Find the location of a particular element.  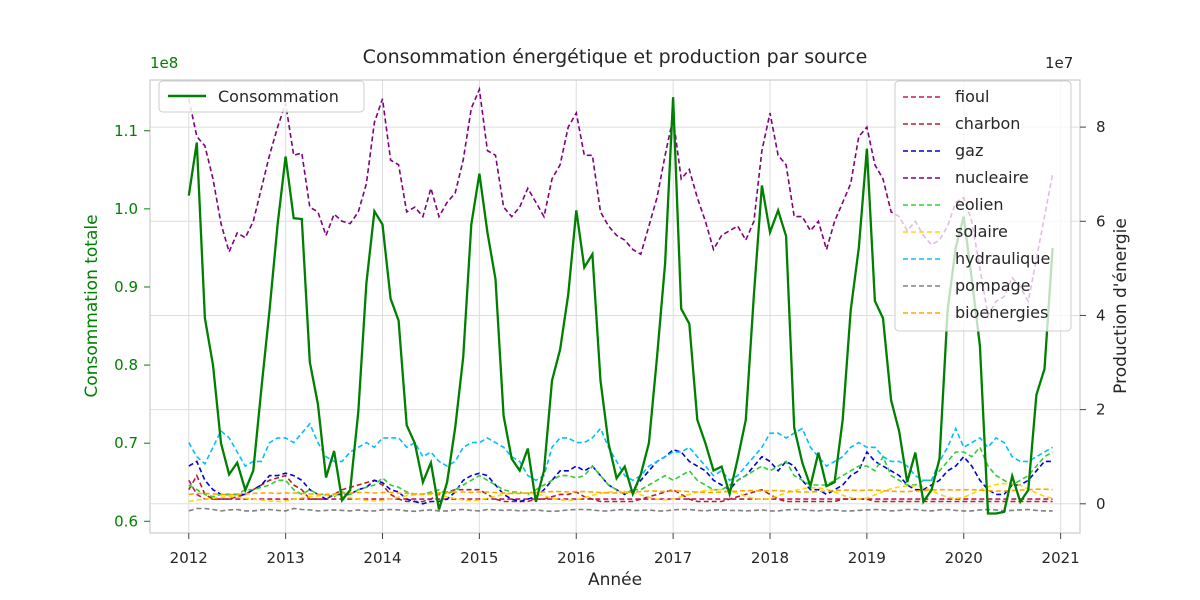

right-multiplier: 1e7 is located at coordinates (1059, 63).